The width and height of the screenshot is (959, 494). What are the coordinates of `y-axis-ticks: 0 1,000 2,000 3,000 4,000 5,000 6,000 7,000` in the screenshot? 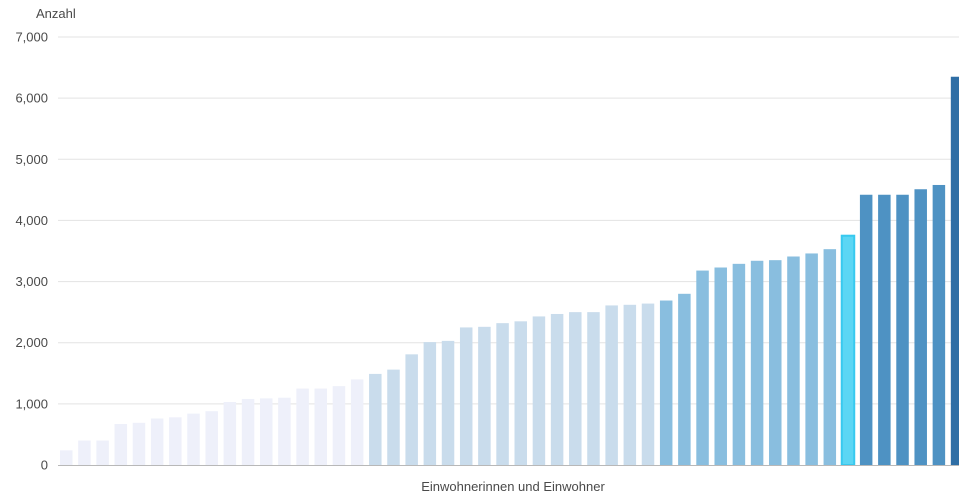 It's located at (31, 251).